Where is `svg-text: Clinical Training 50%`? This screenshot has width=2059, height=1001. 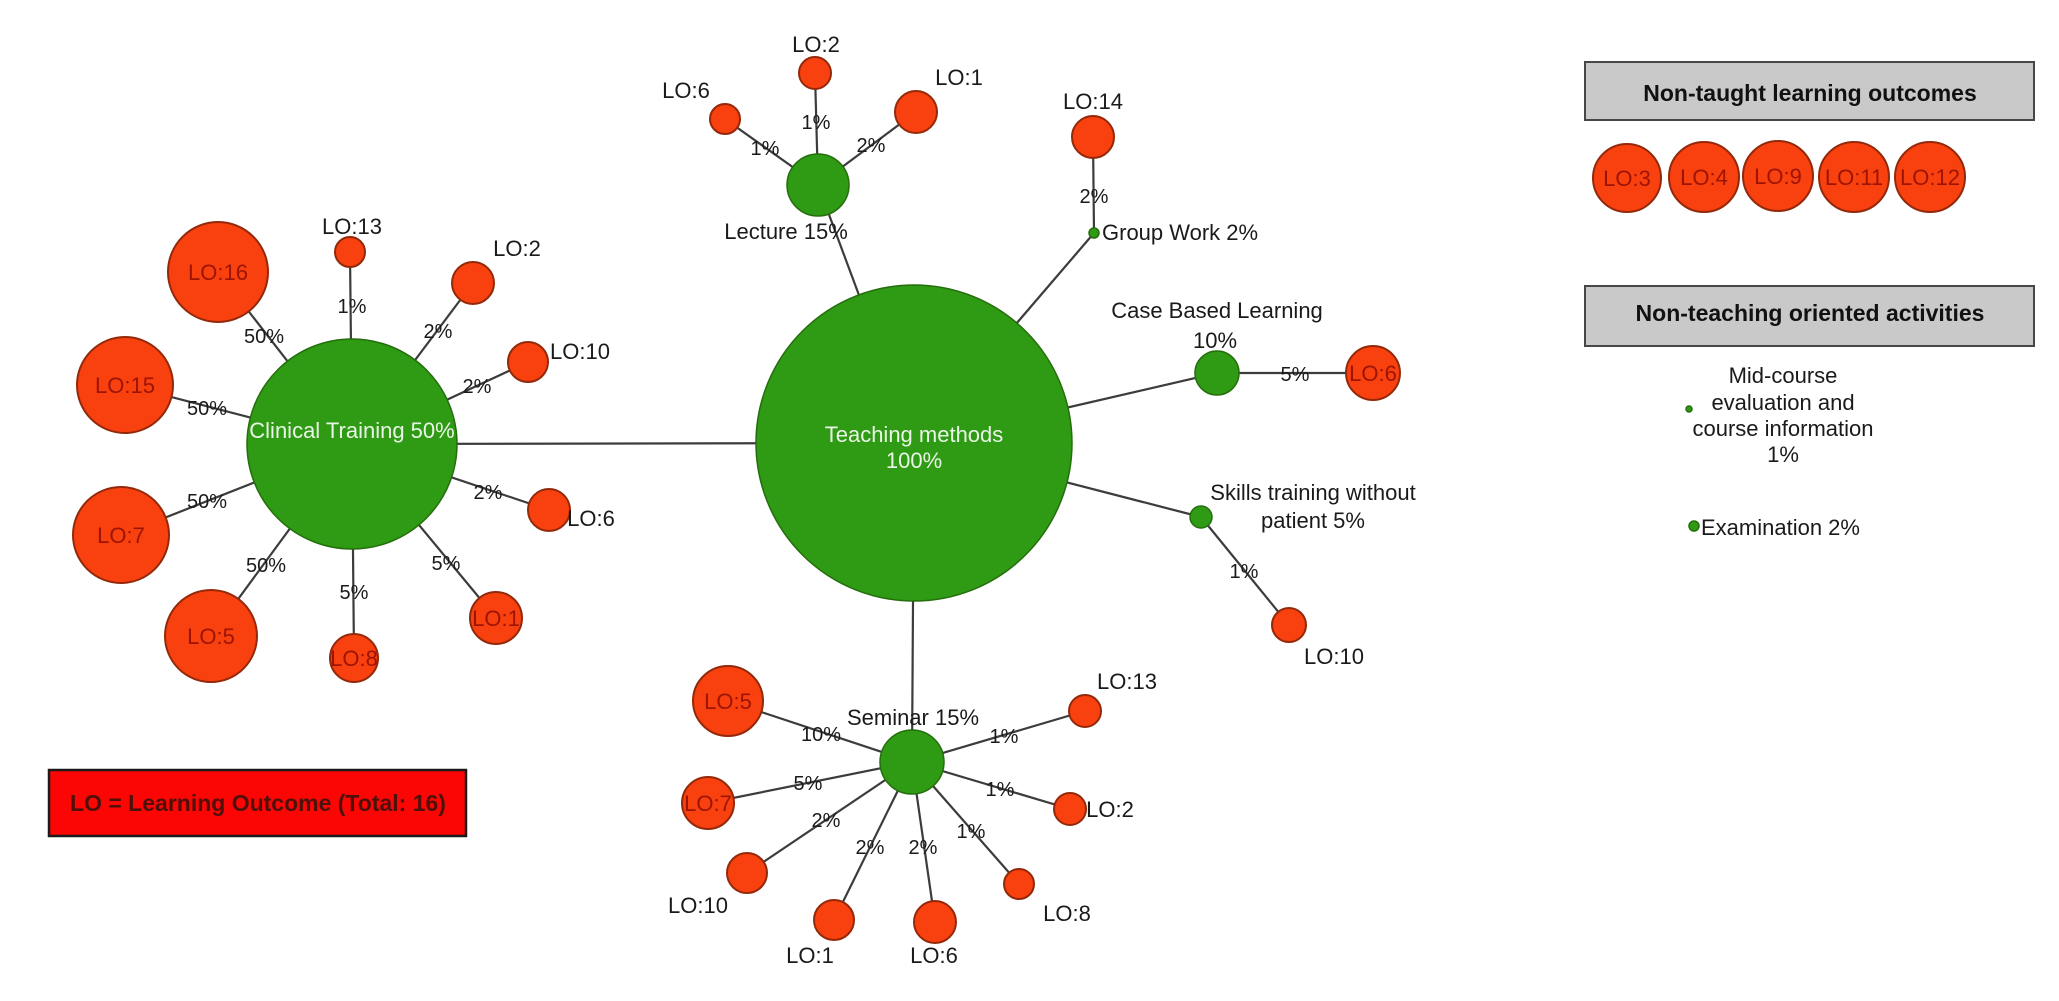
svg-text: Clinical Training 50% is located at coordinates (351, 430).